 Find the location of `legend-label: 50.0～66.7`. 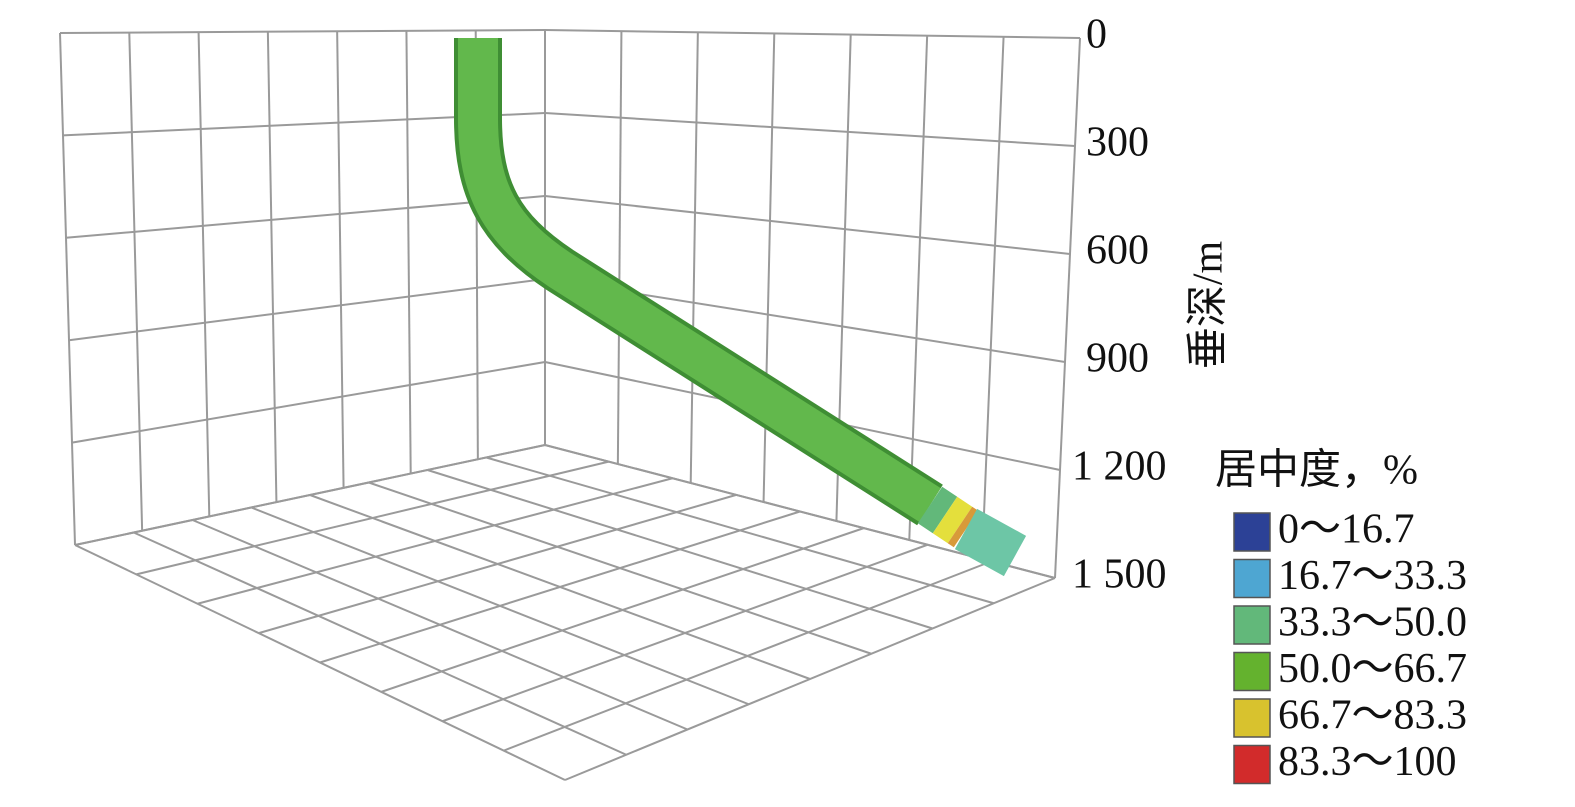

legend-label: 50.0～66.7 is located at coordinates (1372, 669).